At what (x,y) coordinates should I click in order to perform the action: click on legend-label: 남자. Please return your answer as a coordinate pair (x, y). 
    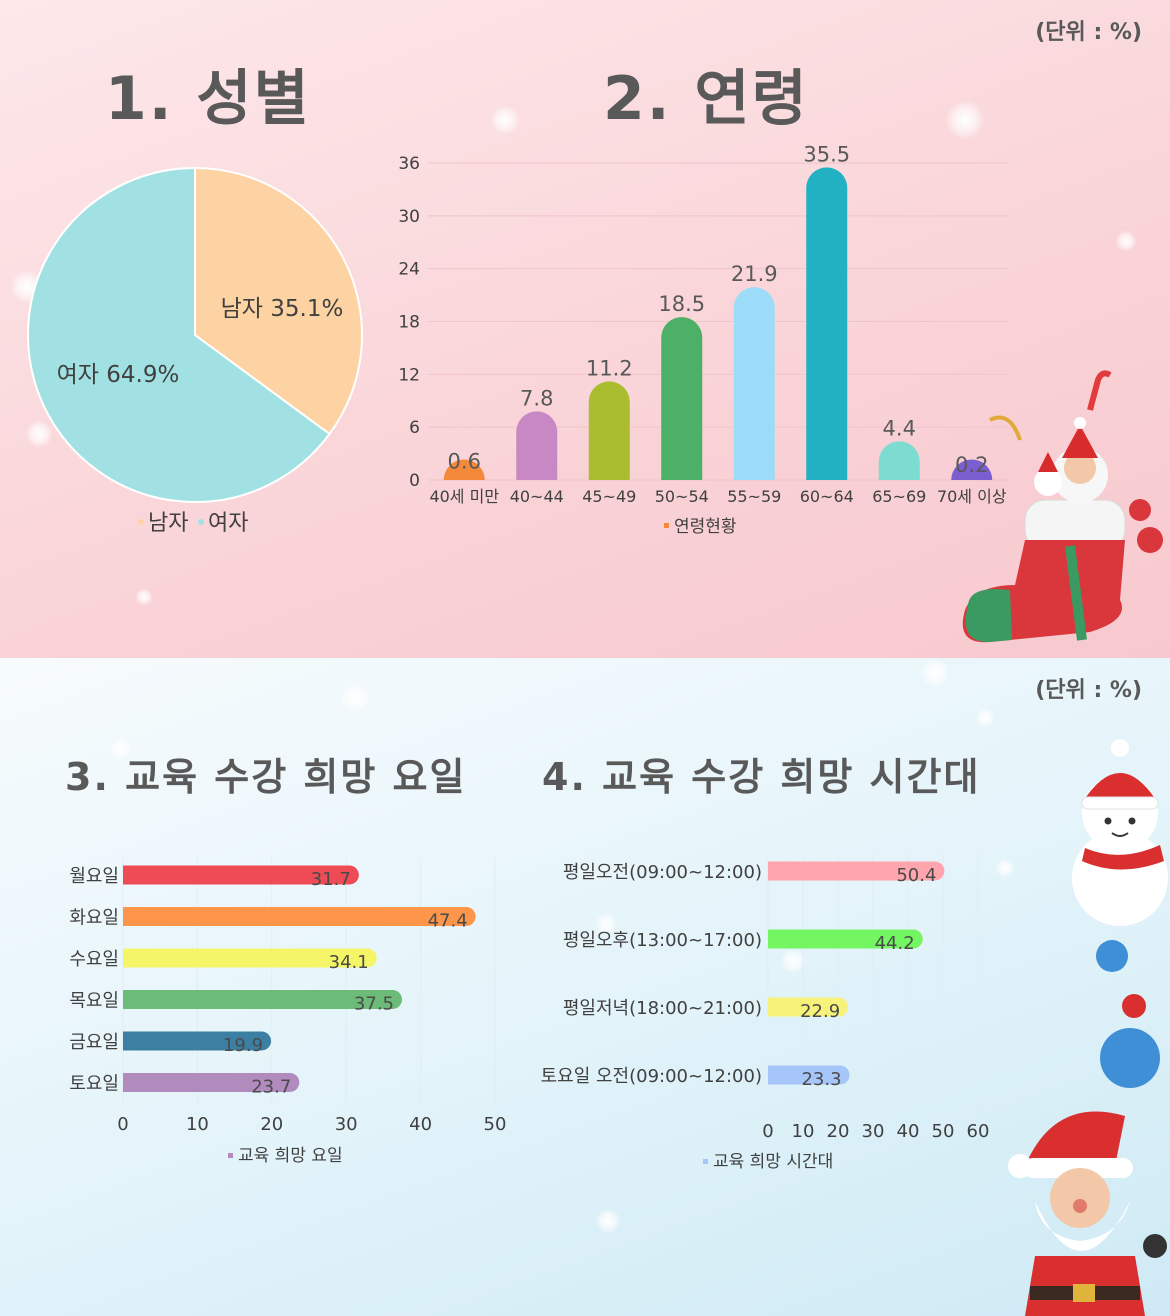
    Looking at the image, I should click on (168, 523).